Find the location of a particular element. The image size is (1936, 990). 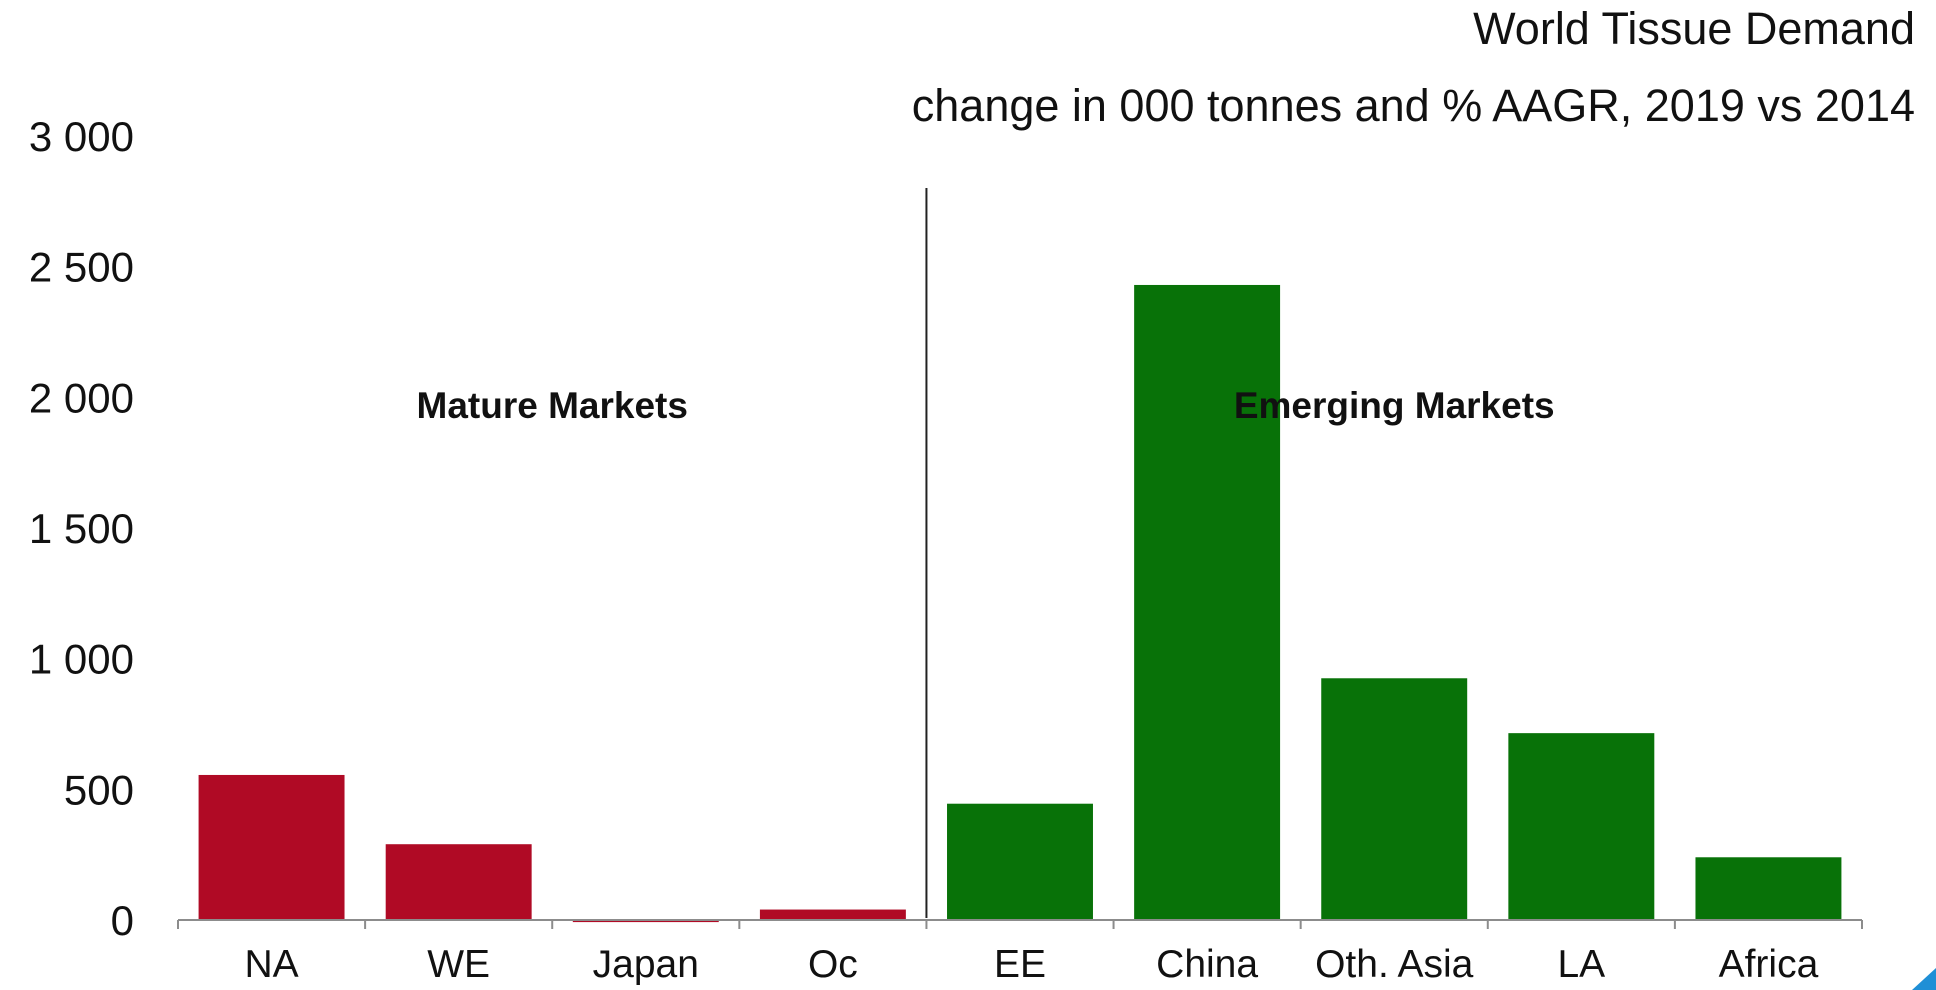

y-tick-label: 2 000 is located at coordinates (81, 397).